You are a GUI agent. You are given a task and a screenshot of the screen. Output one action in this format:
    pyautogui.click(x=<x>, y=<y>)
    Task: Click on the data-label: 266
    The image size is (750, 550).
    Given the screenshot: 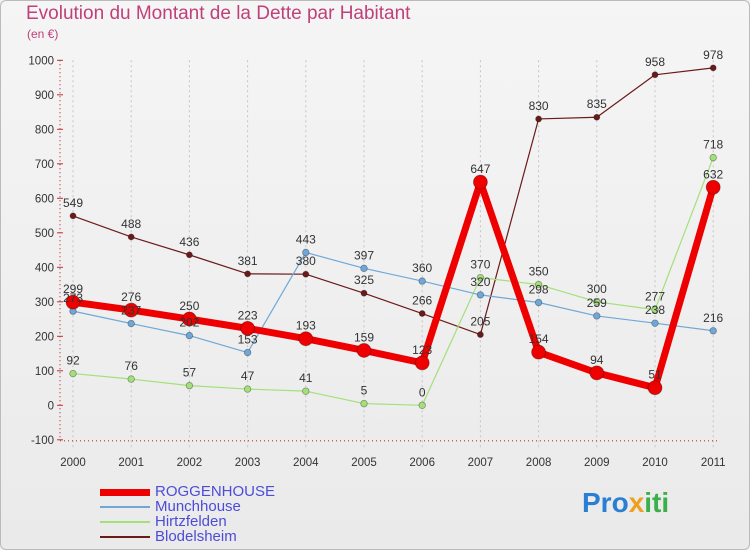 What is the action you would take?
    pyautogui.click(x=422, y=301)
    